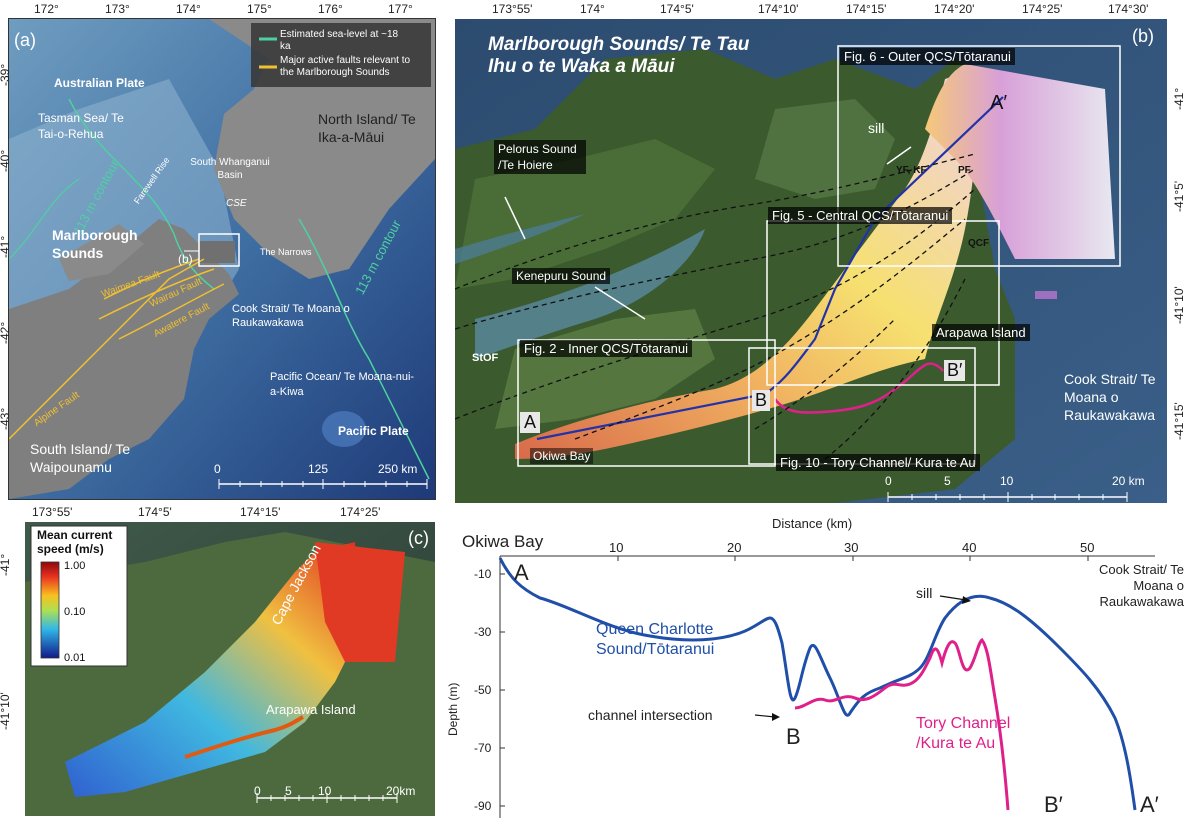 The height and width of the screenshot is (824, 1200). I want to click on label-north-island: North Island/ Te Ika-a-Māui, so click(367, 128).